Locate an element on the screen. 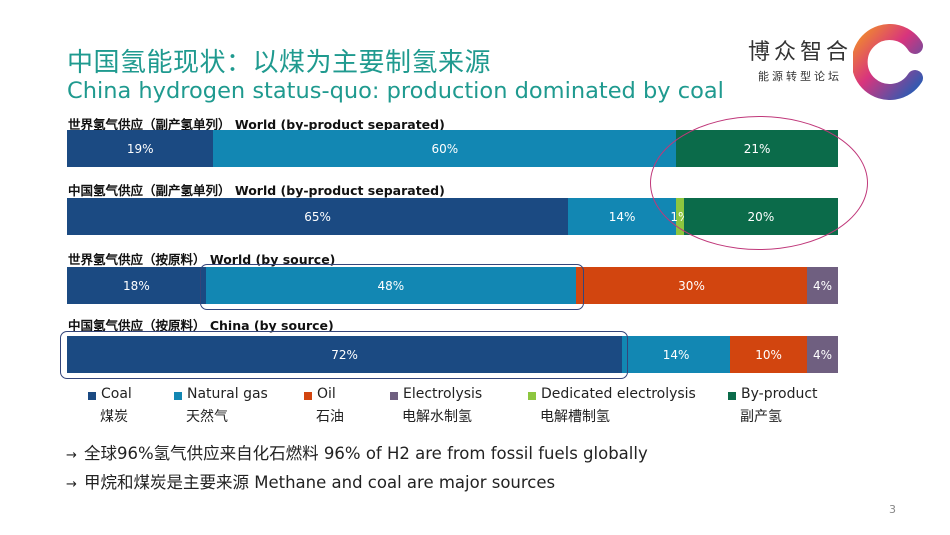 Image resolution: width=950 pixels, height=535 pixels. stacked-bar-3: 18% 48% 30% 4% is located at coordinates (452, 285).